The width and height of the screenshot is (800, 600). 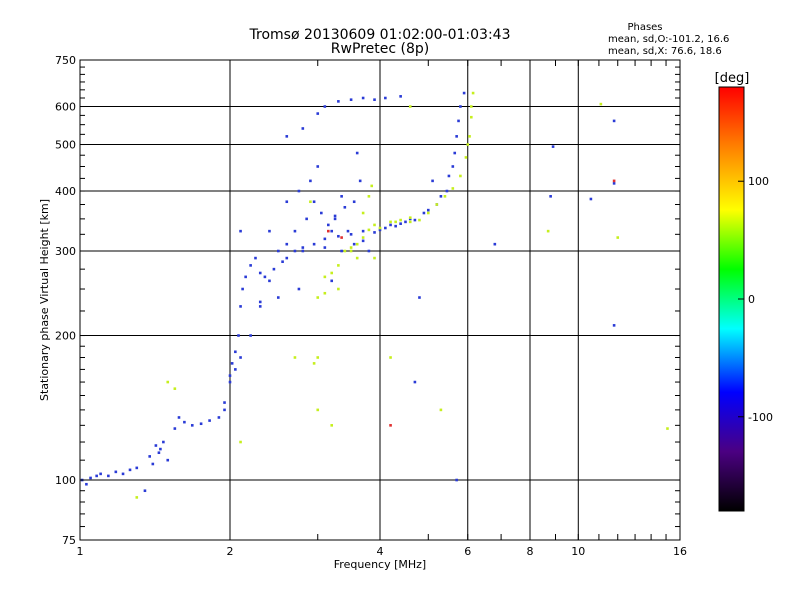 What do you see at coordinates (751, 299) in the screenshot?
I see `colorbar-tick-label: 0` at bounding box center [751, 299].